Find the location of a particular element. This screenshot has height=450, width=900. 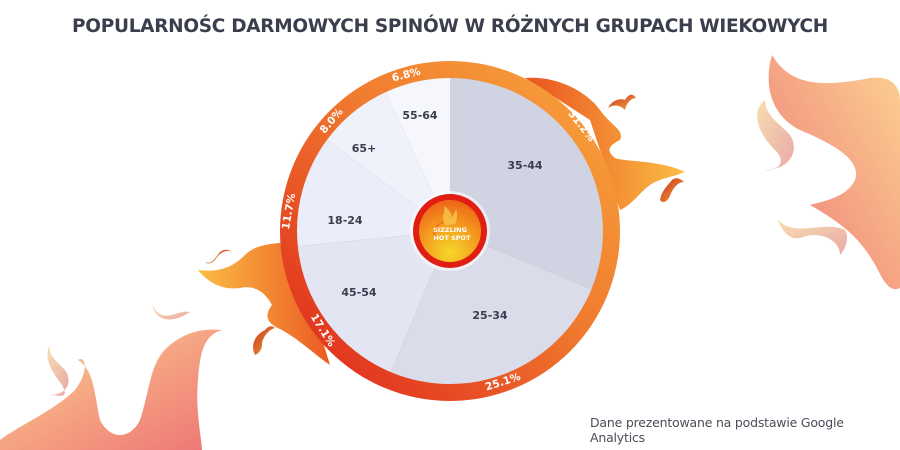

slice-label-65plus: 65+ is located at coordinates (364, 148).